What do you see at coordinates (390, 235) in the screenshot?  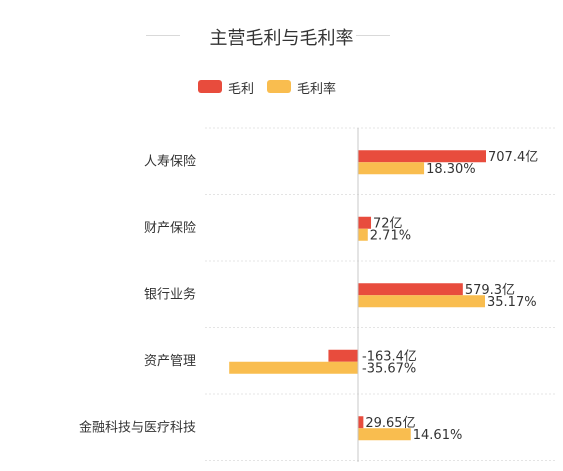 I see `data-label-gross-margin: 2.71%` at bounding box center [390, 235].